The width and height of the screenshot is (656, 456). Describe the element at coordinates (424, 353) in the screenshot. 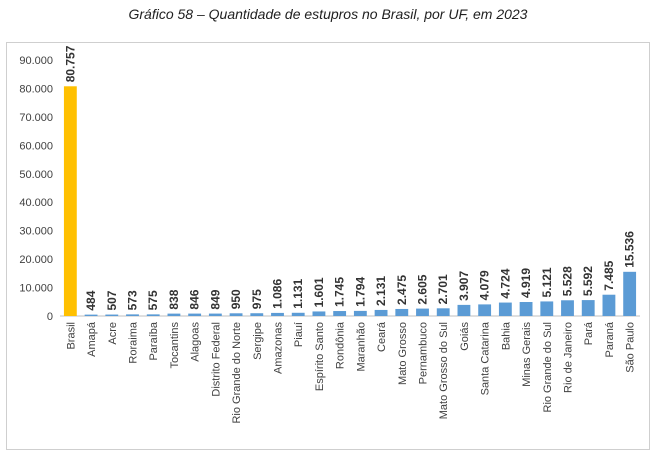

I see `category-label: Pernambuco` at that location.